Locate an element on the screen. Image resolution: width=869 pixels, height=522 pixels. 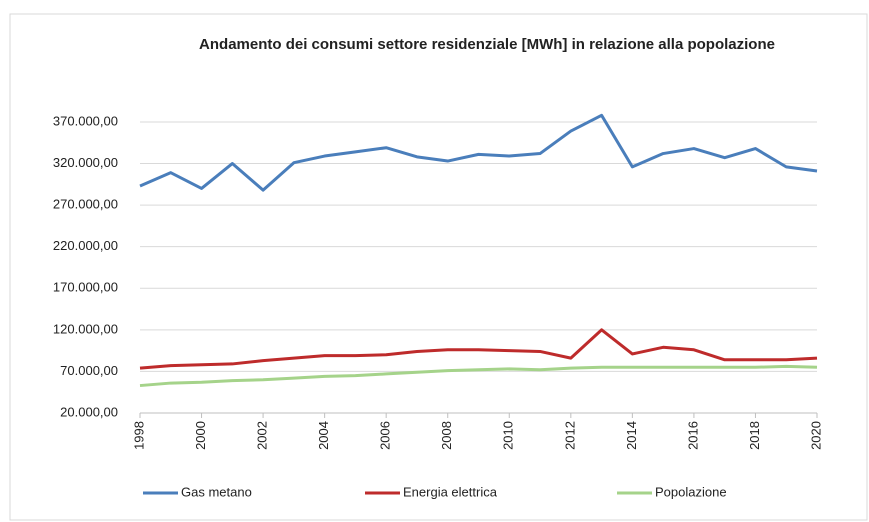
x-tick-label: 2004 is located at coordinates (323, 435).